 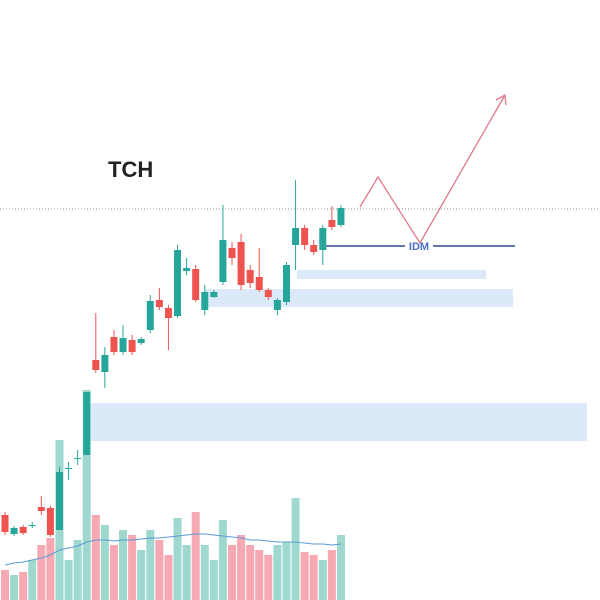 What do you see at coordinates (432, 169) in the screenshot?
I see `projection-path` at bounding box center [432, 169].